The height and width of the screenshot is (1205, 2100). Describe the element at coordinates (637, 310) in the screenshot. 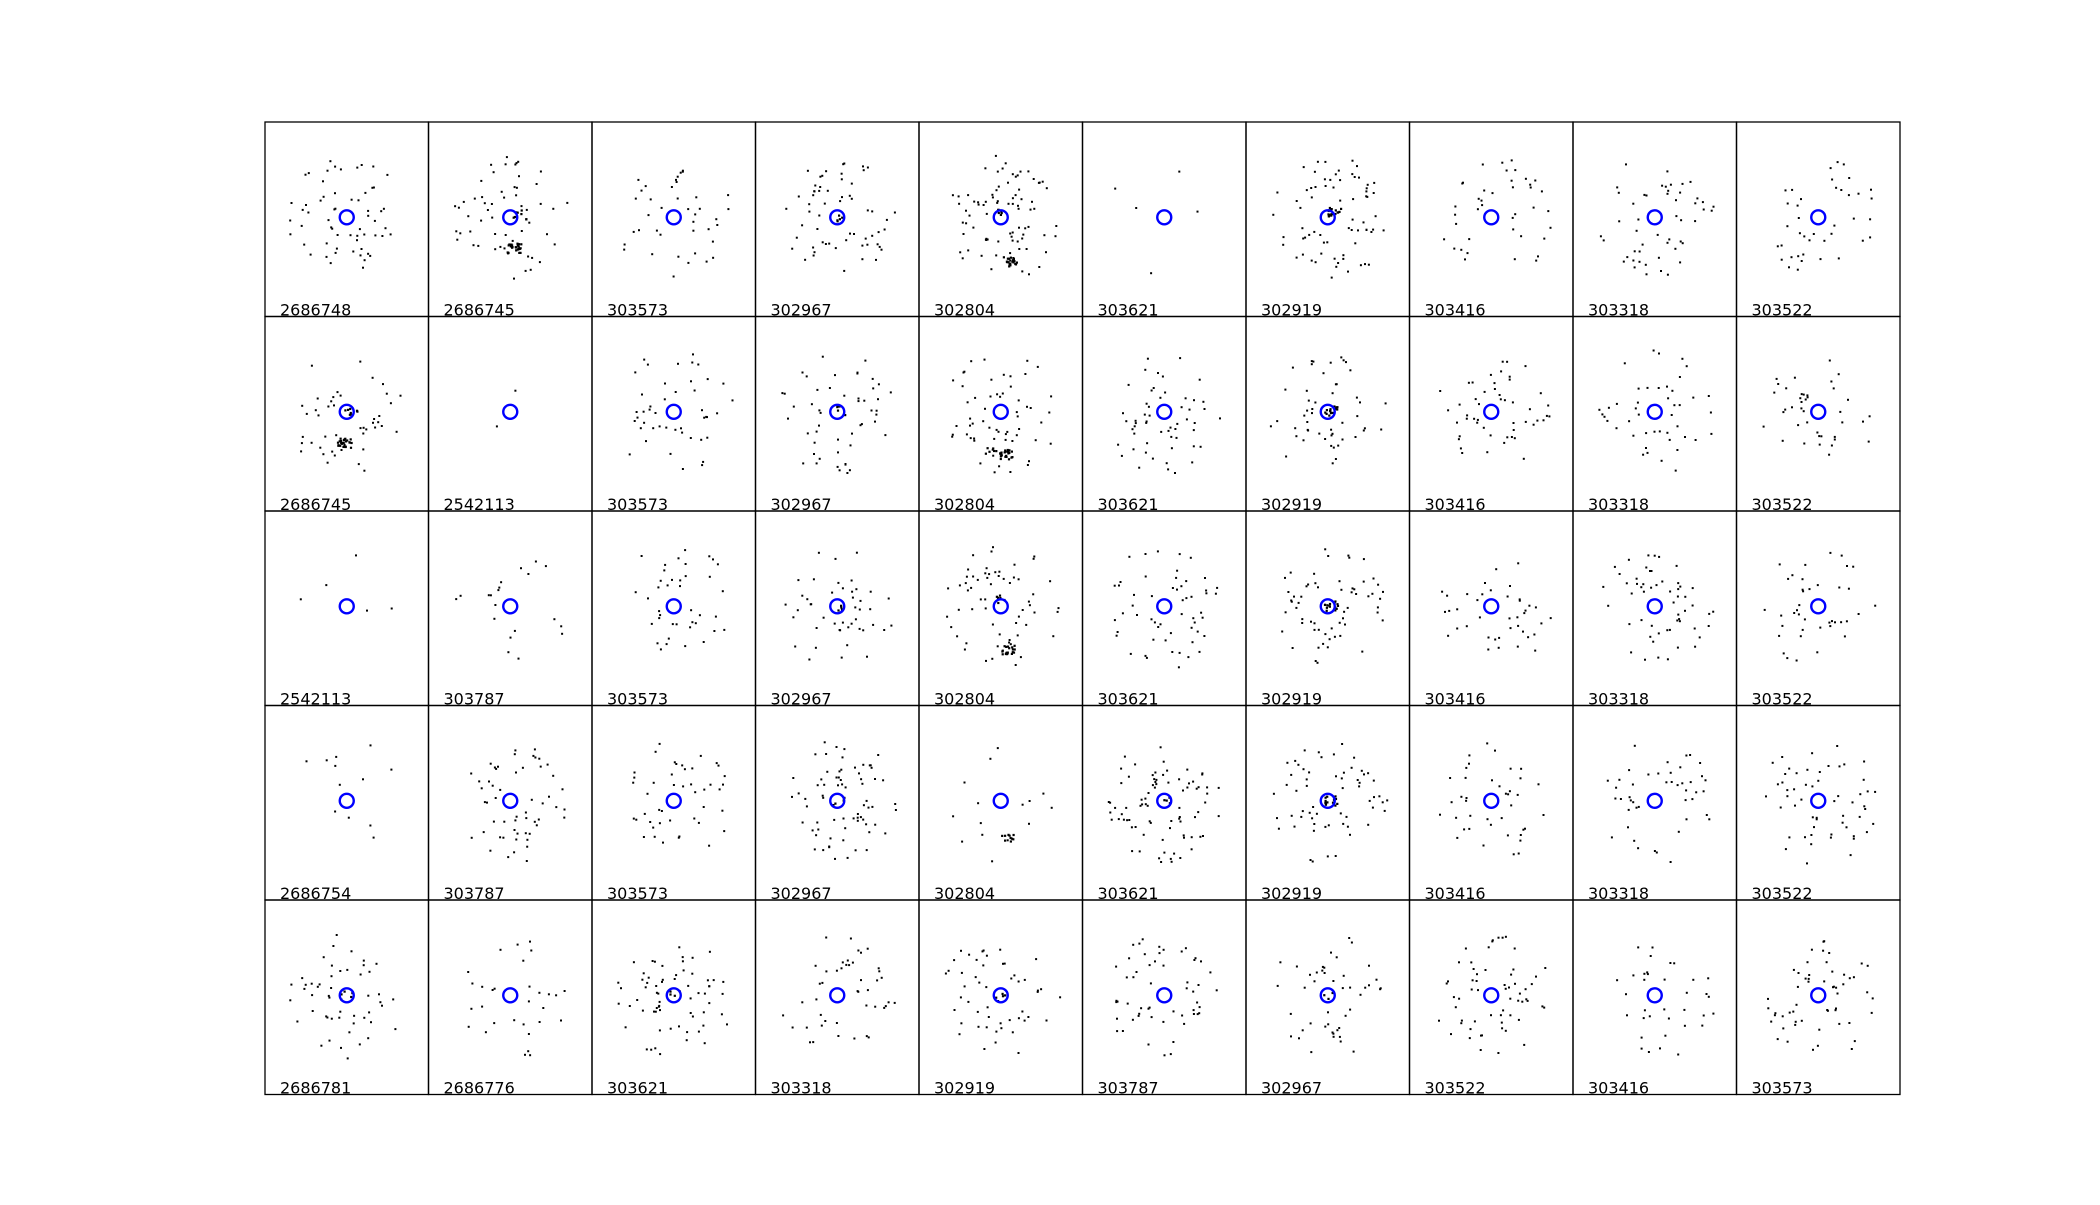

I see `panel-label: 303573` at that location.